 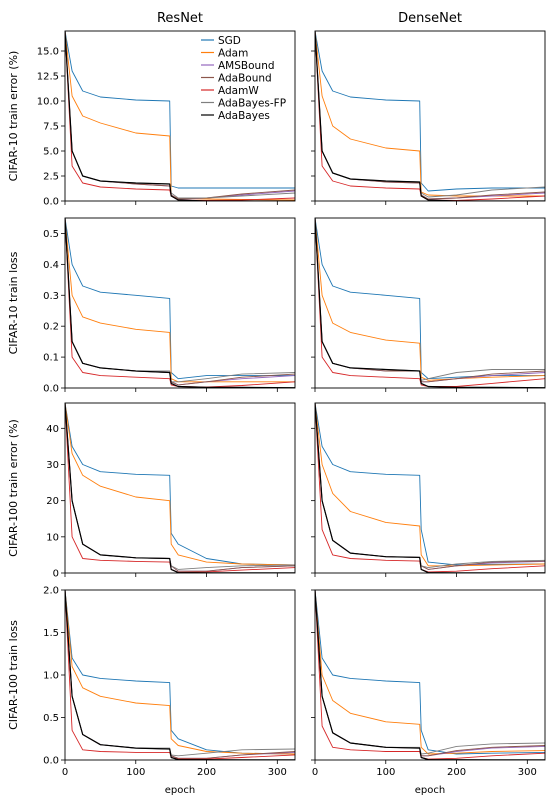 I want to click on panel-resnet-row-2: 0.0 0.1 0.2 0.3 0.4 0.5, so click(x=169, y=306).